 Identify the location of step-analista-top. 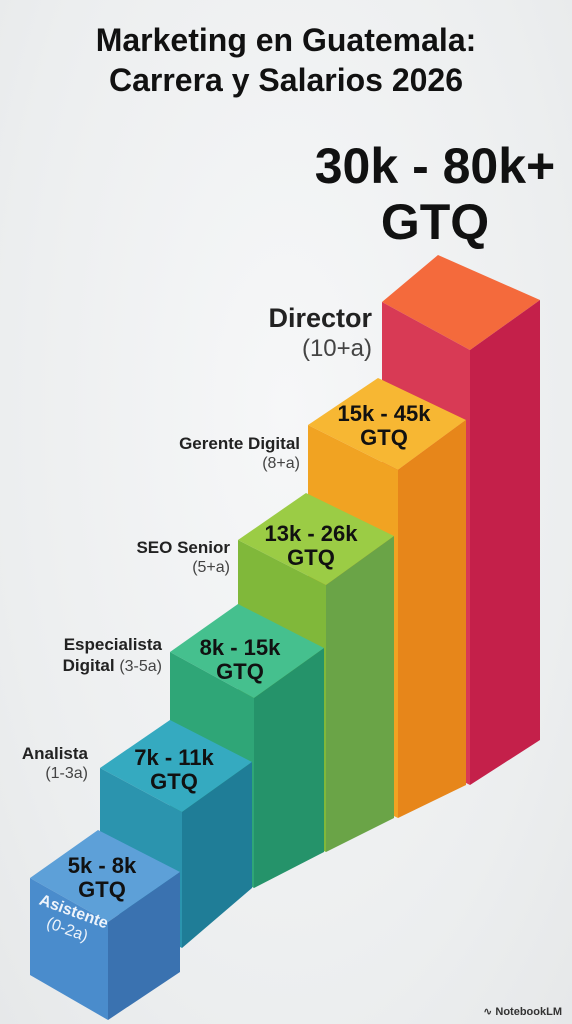
(176, 766).